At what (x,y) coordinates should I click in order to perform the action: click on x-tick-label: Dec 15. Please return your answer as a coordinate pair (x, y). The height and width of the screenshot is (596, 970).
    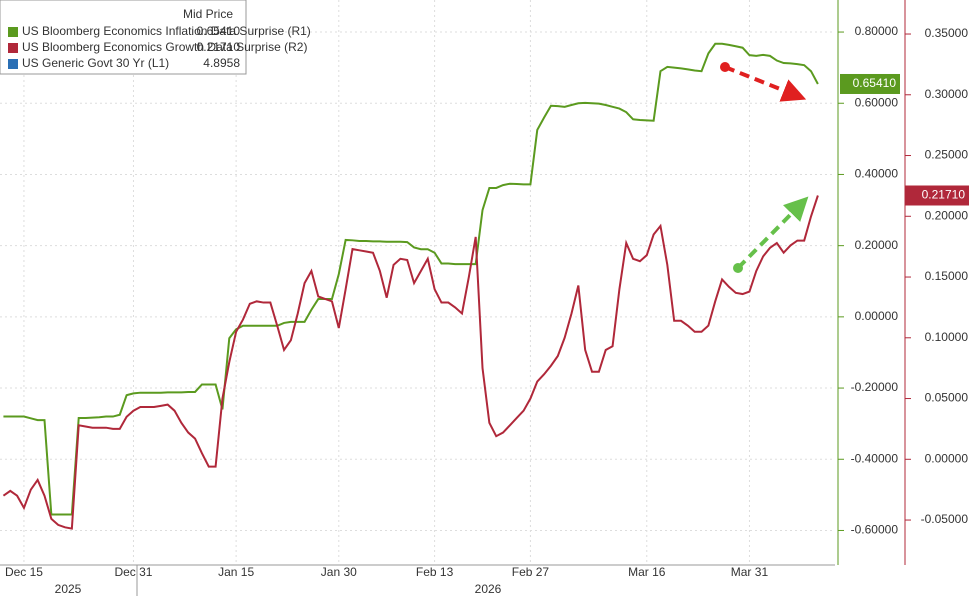
    Looking at the image, I should click on (24, 572).